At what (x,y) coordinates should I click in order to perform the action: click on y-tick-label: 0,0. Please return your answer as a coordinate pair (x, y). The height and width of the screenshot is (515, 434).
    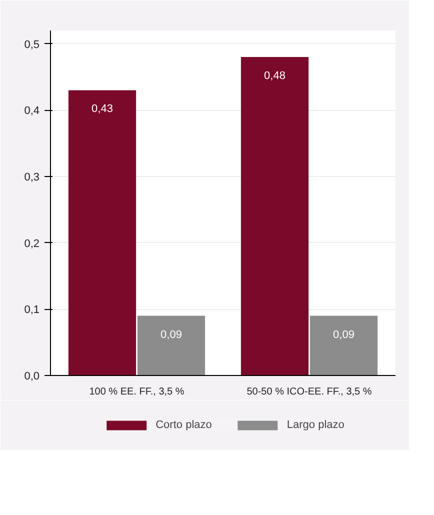
    Looking at the image, I should click on (32, 376).